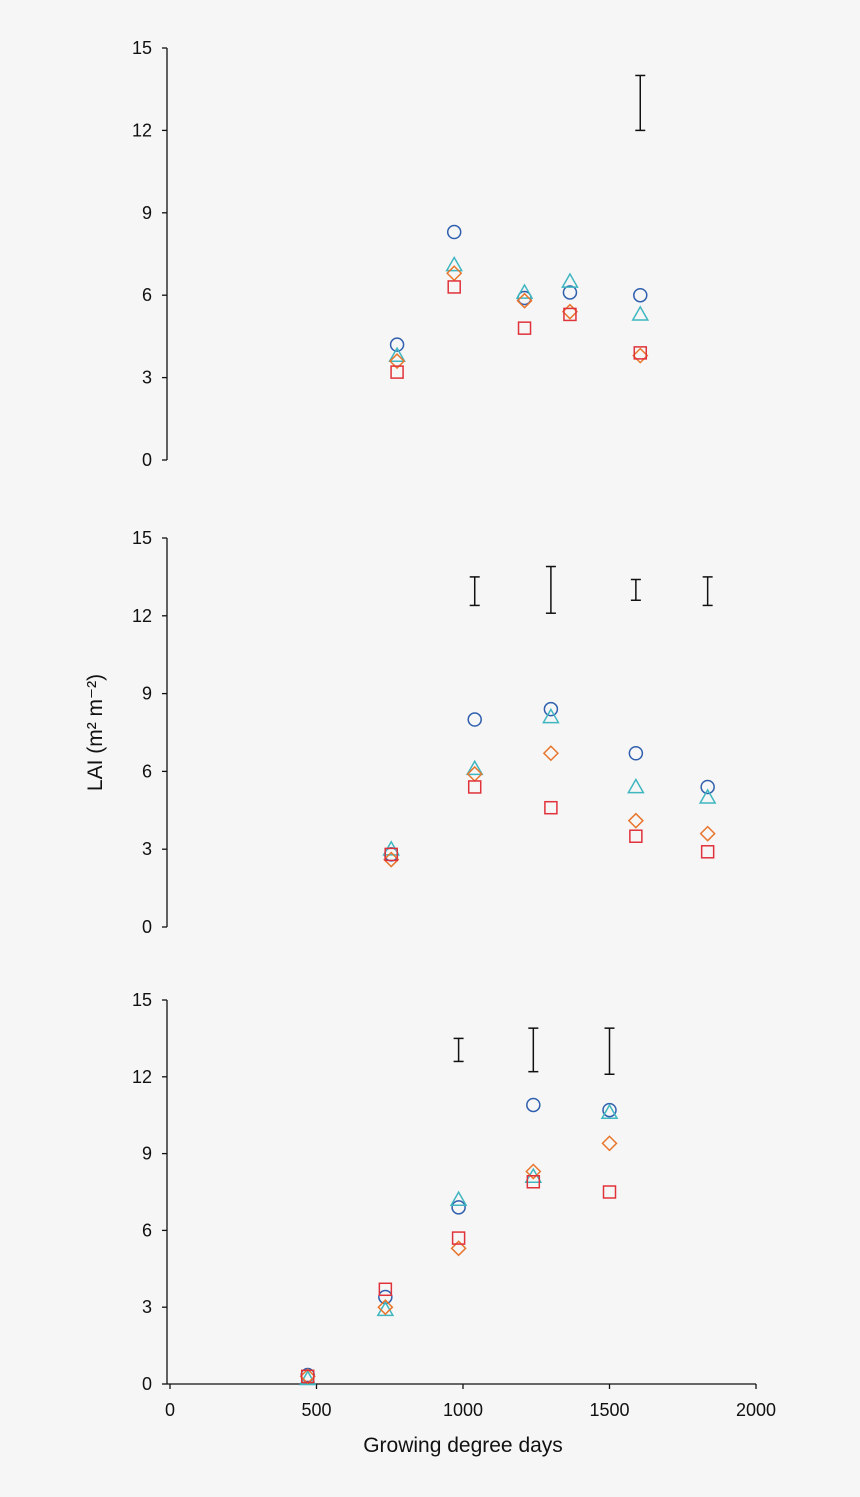  Describe the element at coordinates (463, 1410) in the screenshot. I see `x-tick-label: 1000` at that location.